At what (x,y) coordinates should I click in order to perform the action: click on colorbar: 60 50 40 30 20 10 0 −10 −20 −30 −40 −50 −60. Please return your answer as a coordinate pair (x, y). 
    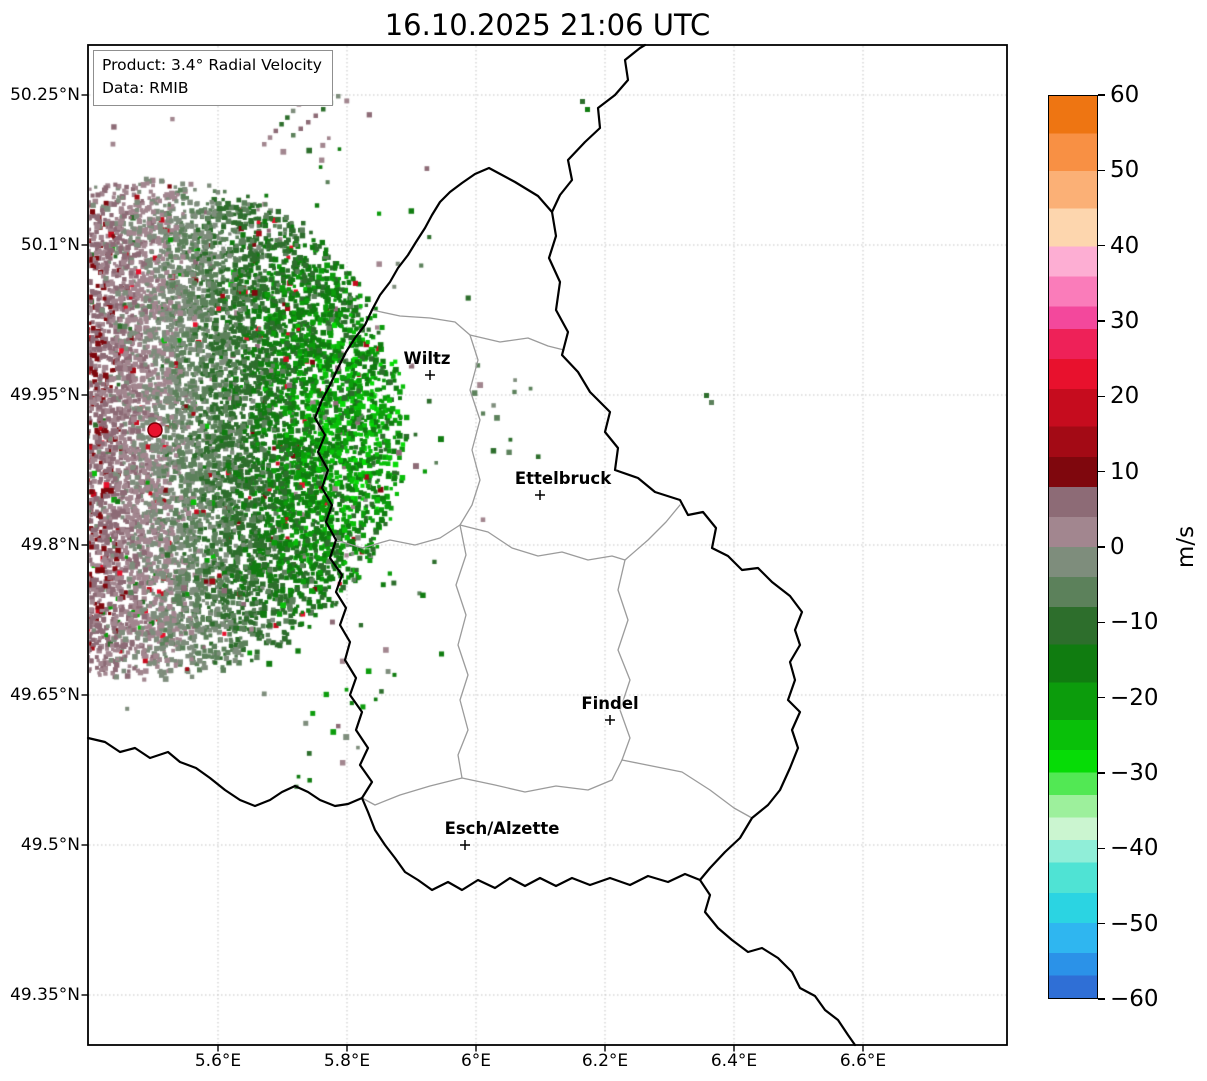
    Looking at the image, I should click on (1103, 547).